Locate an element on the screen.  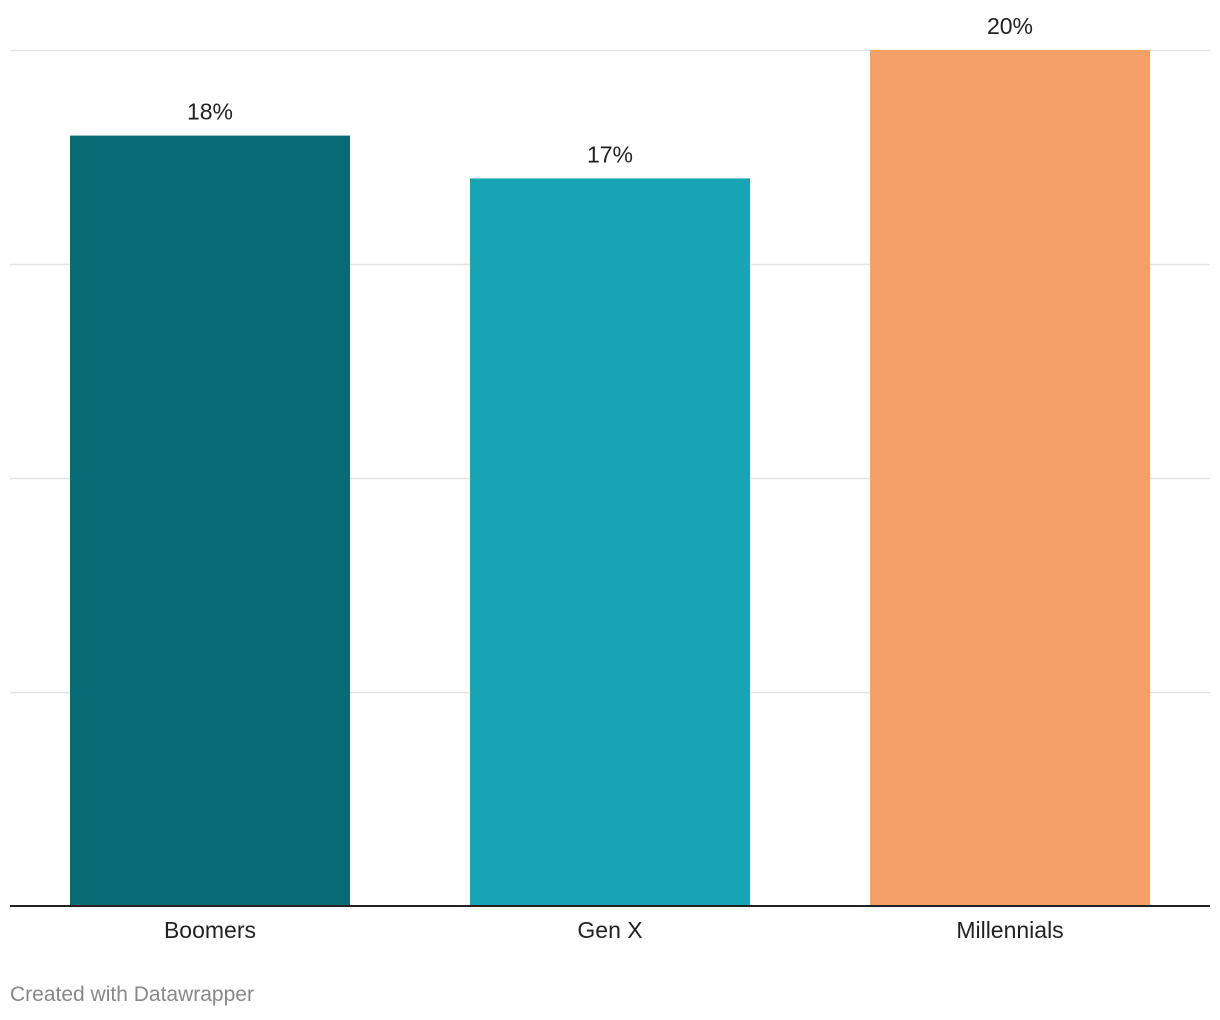
credit-footer: Created with Datawrapper is located at coordinates (132, 994).